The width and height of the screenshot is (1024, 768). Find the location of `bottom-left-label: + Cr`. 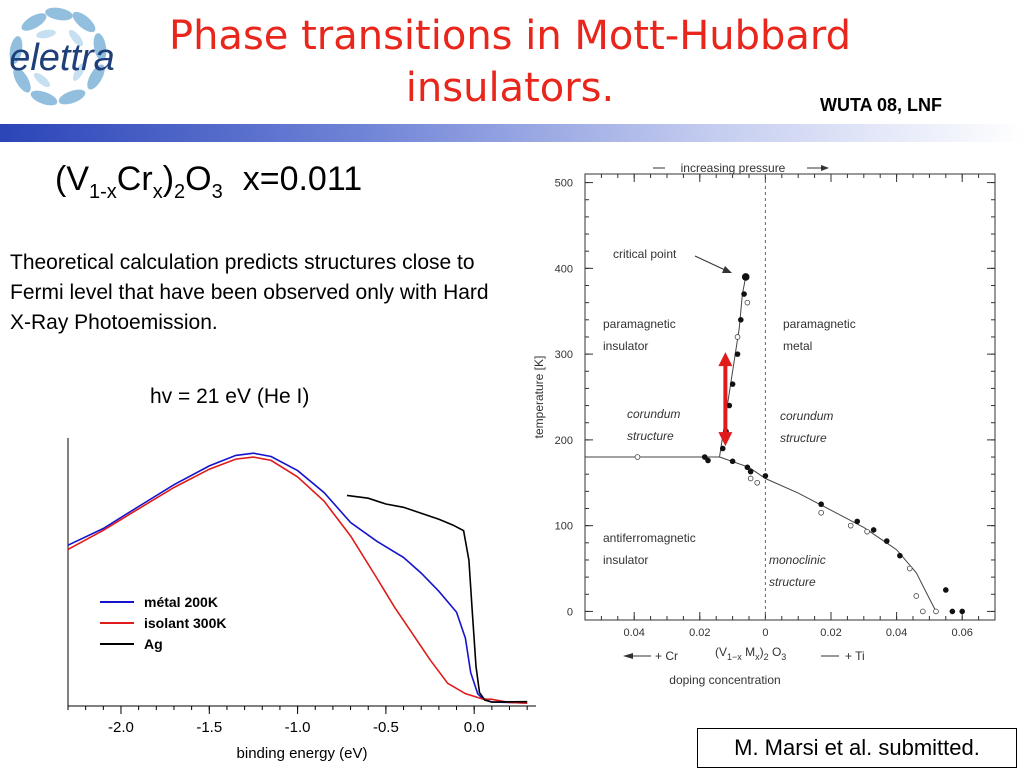

bottom-left-label: + Cr is located at coordinates (666, 656).